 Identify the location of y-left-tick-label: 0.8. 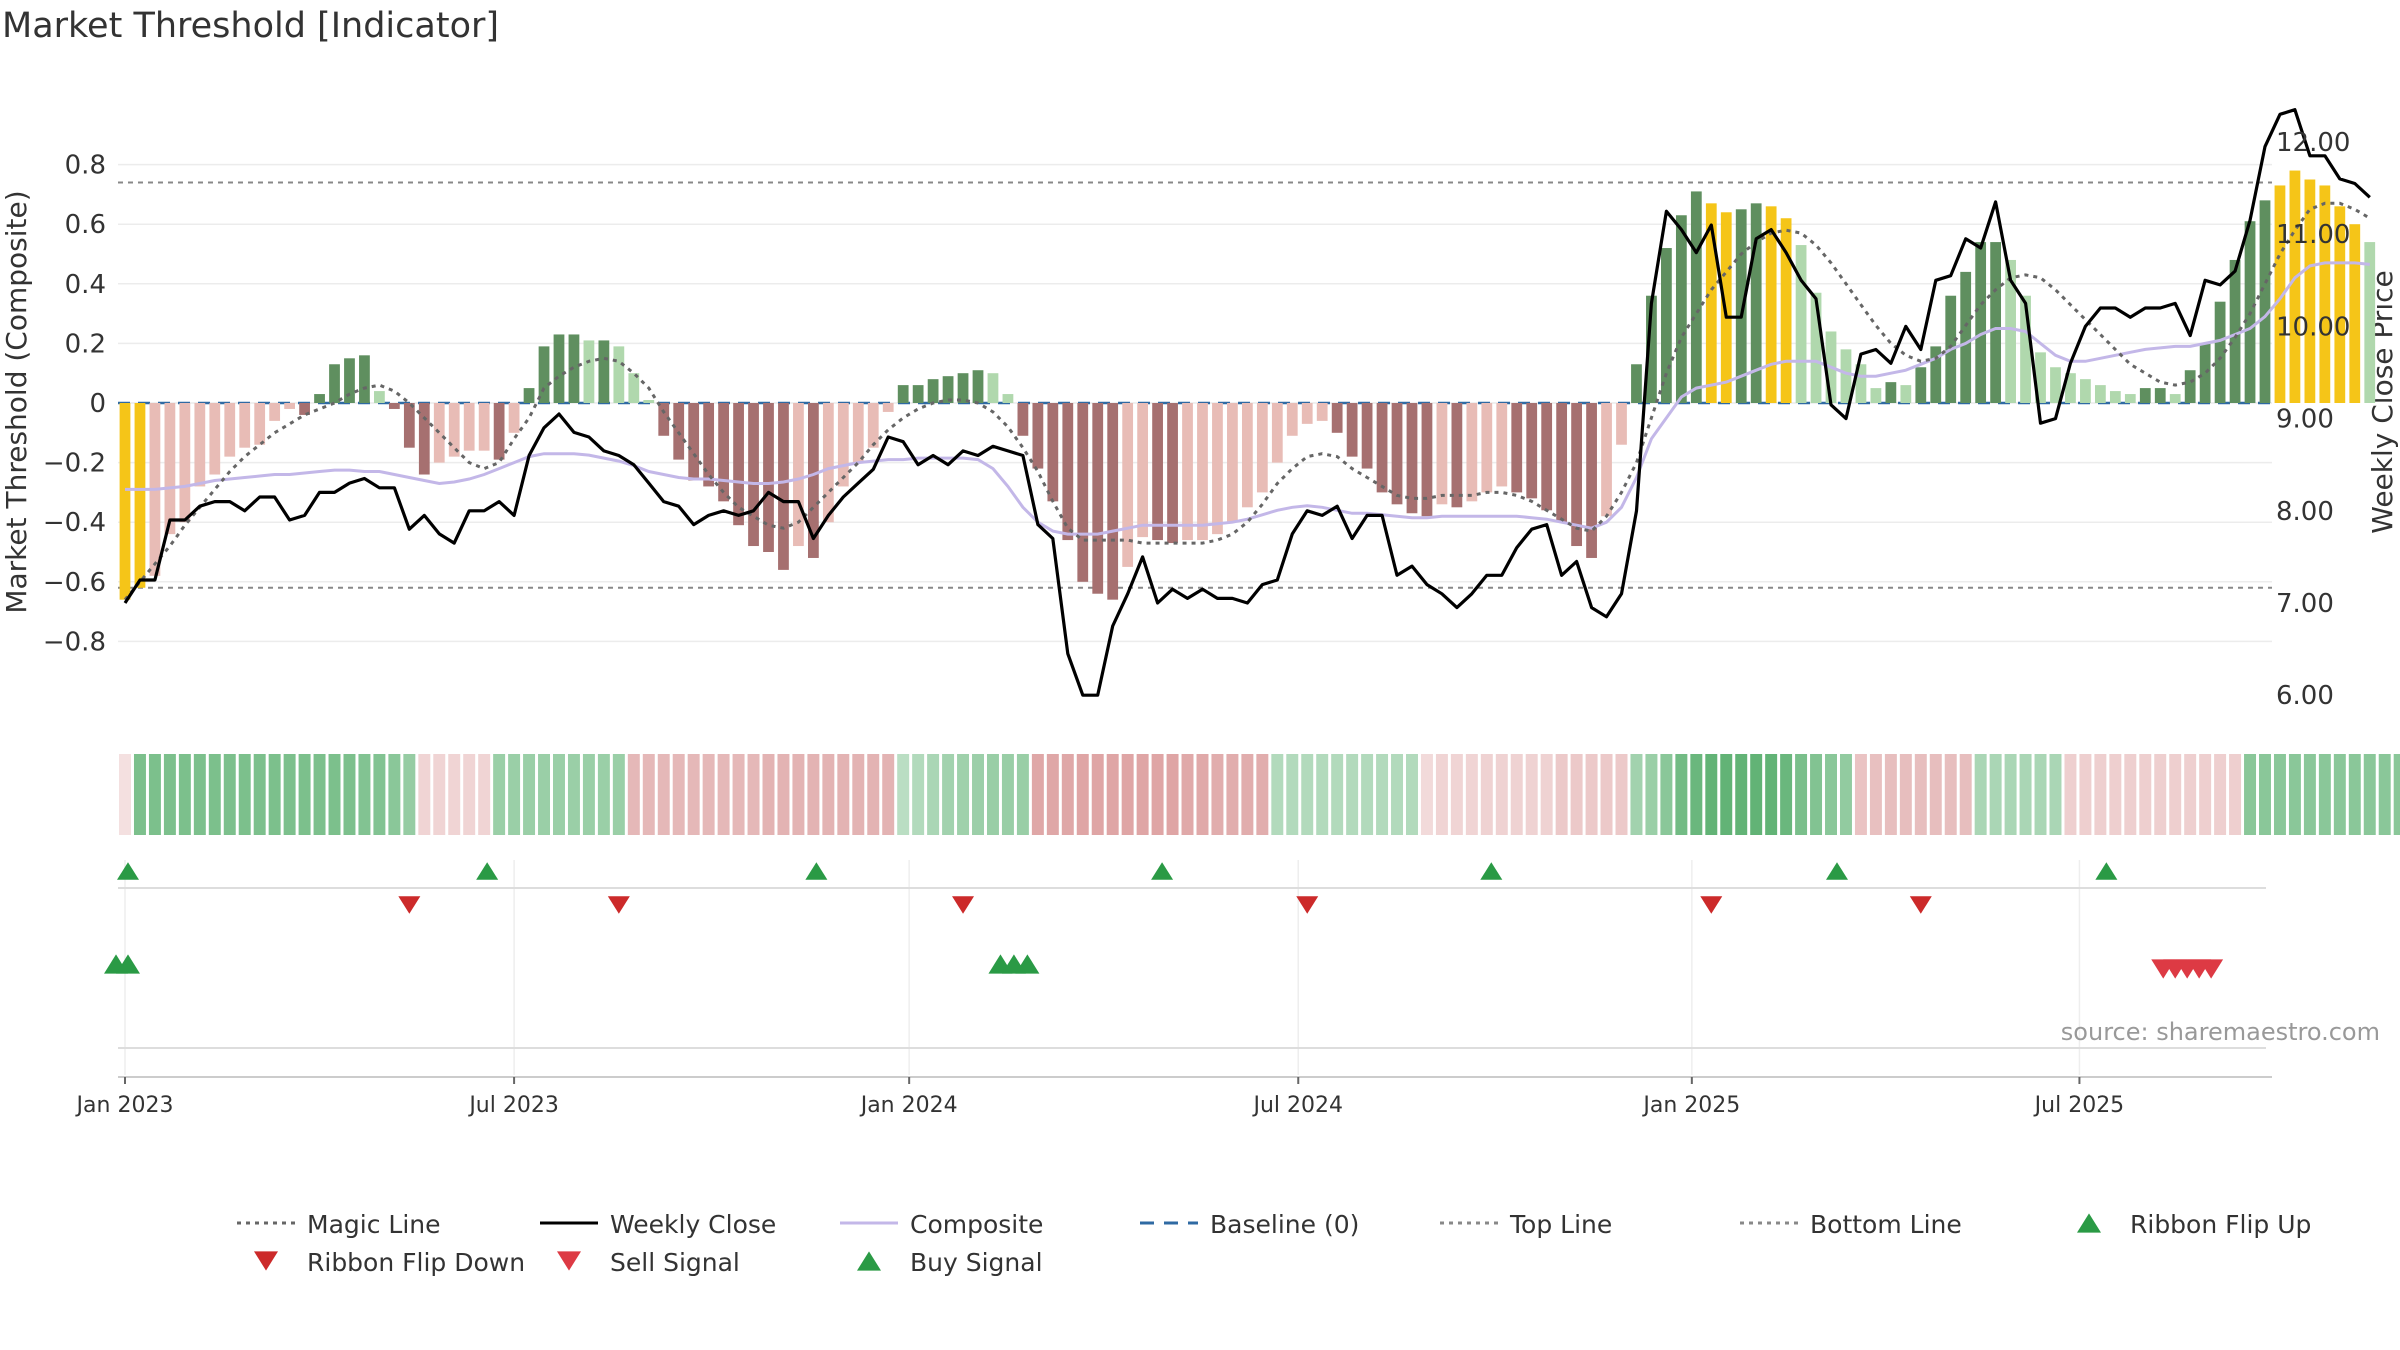
(85, 166).